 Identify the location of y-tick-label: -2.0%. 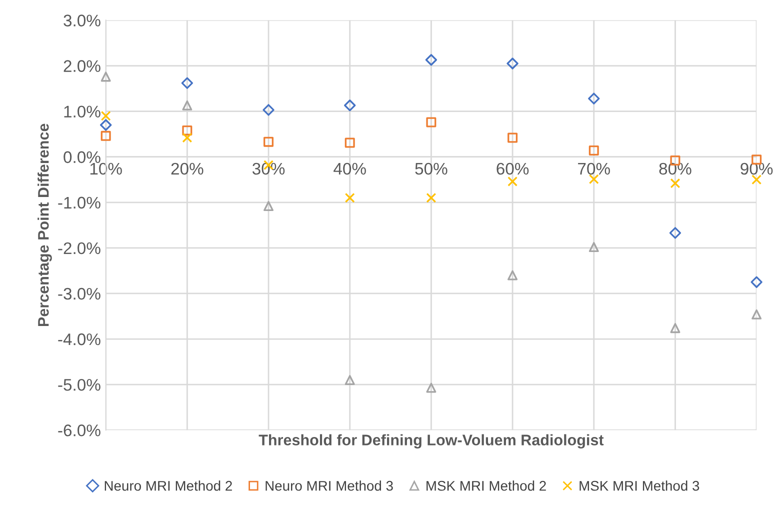
(79, 248).